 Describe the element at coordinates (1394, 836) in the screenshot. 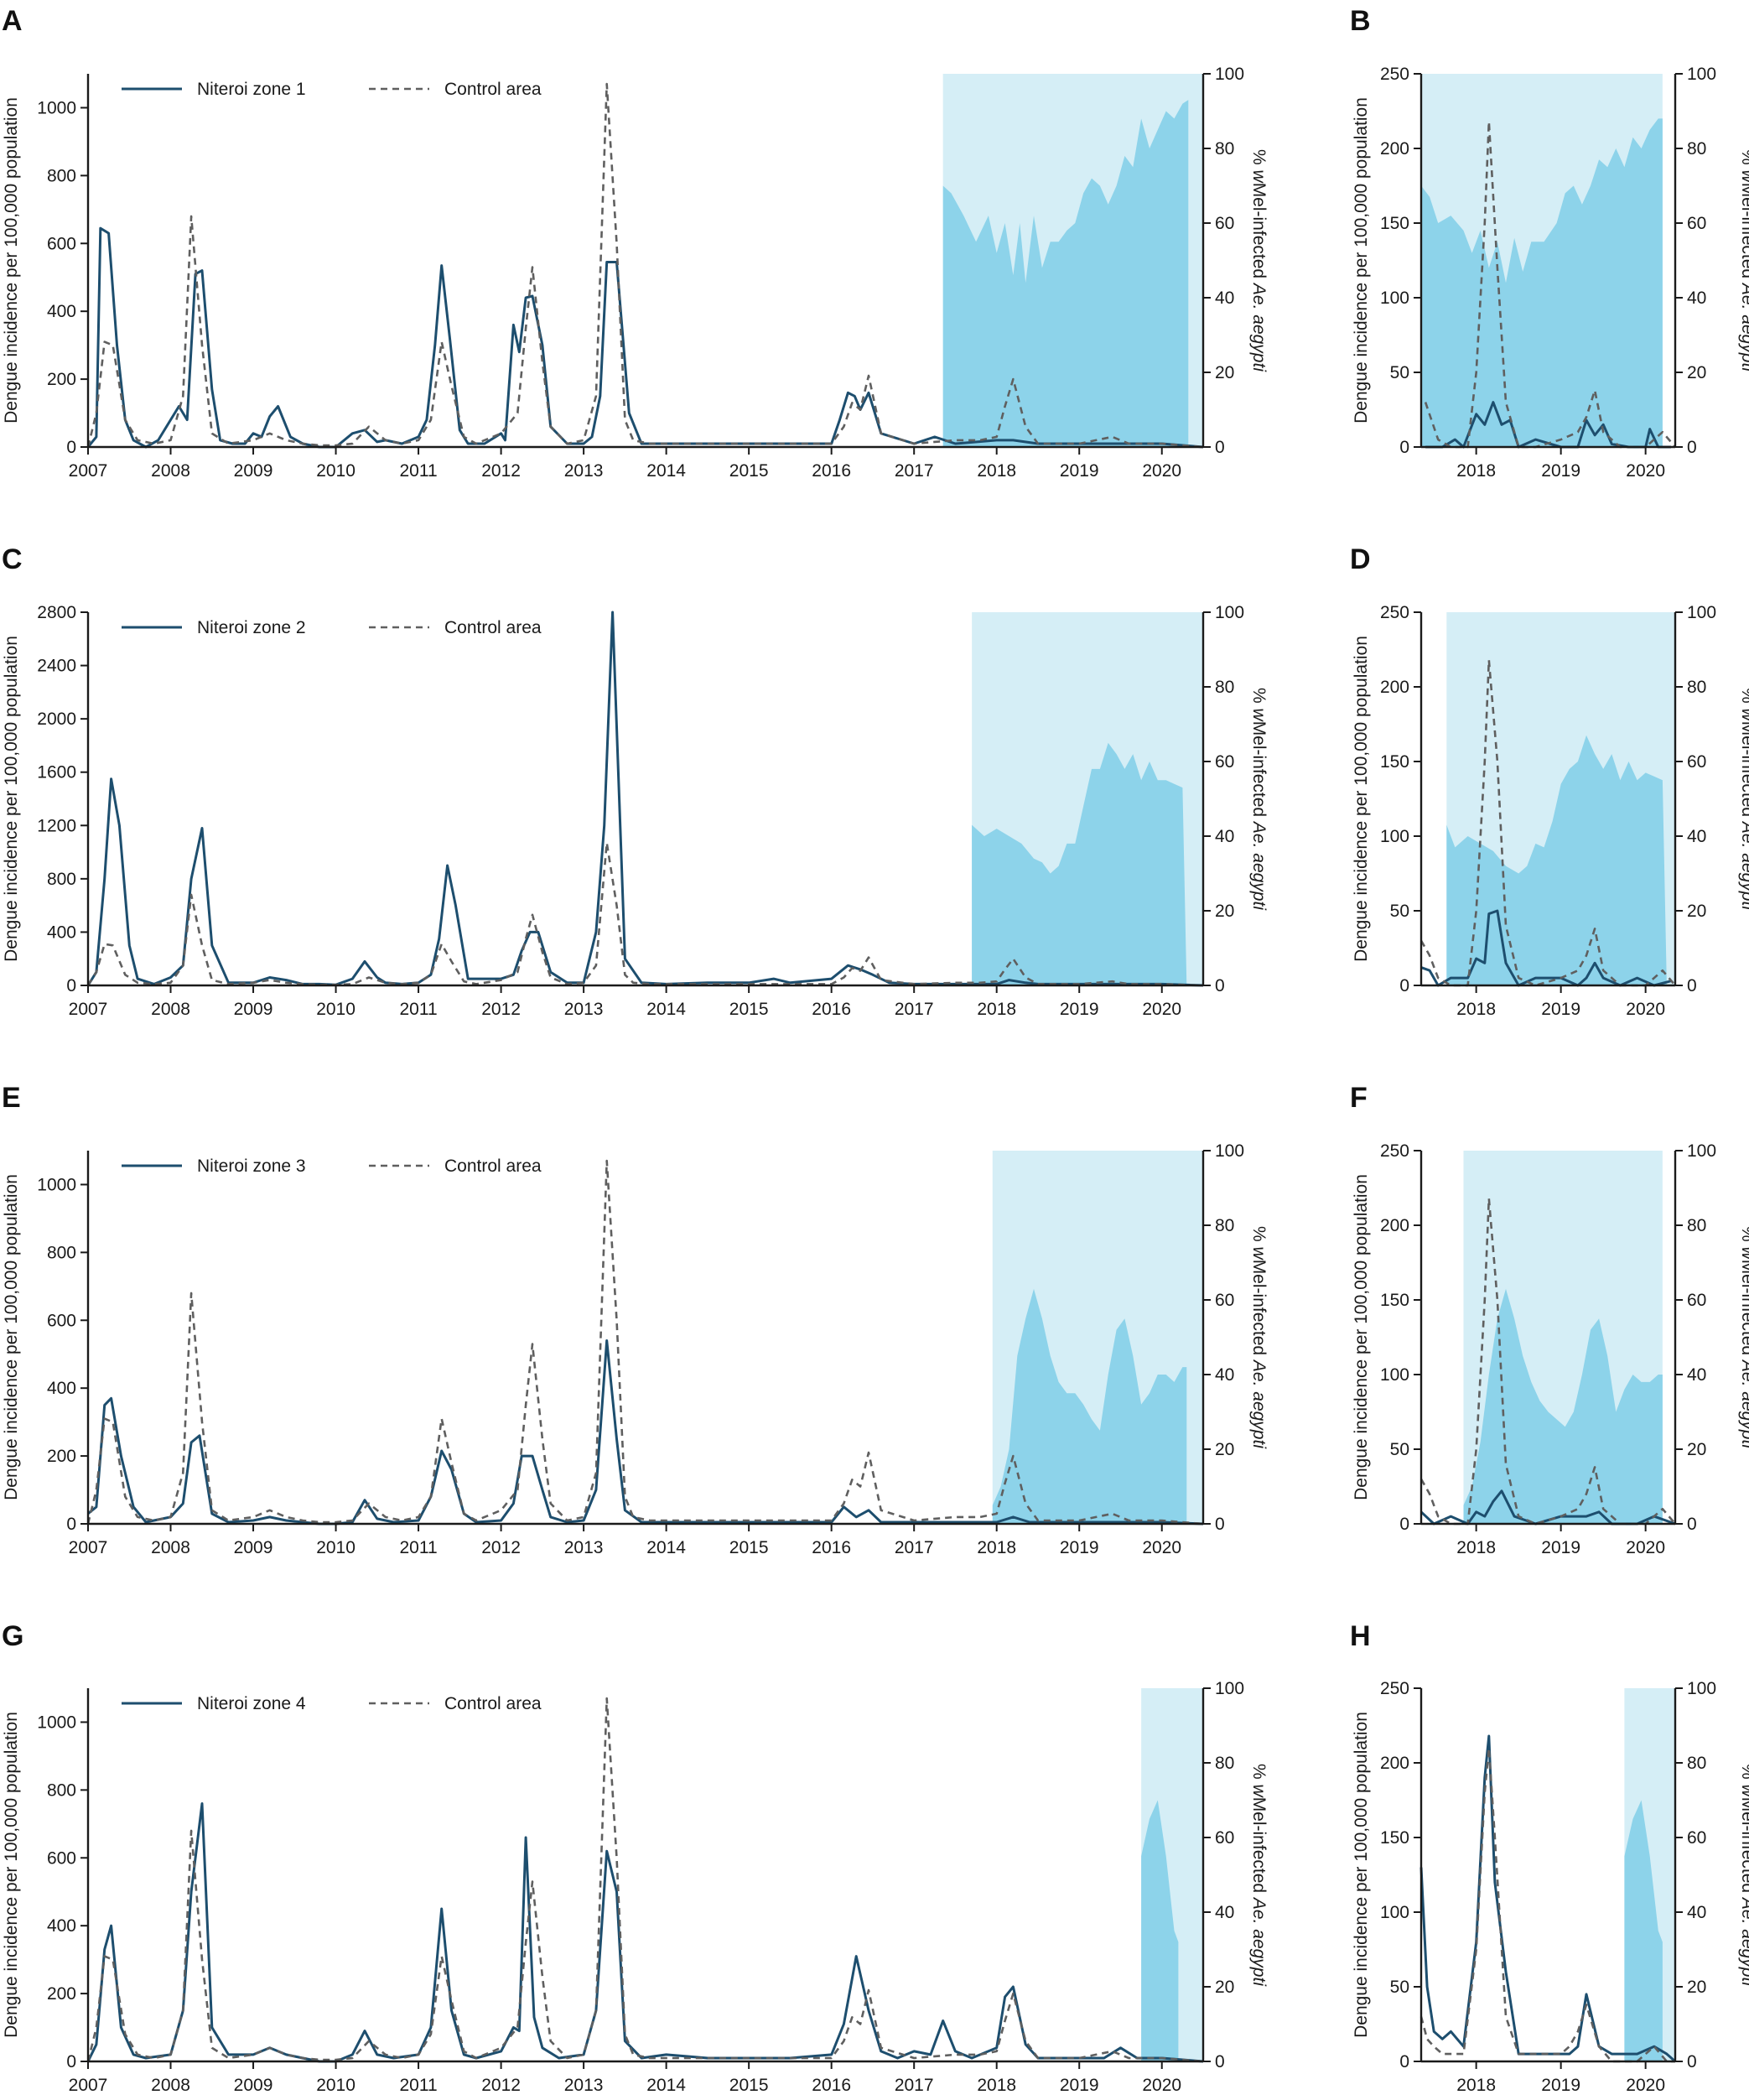

I see `y-tick-label: 100` at that location.